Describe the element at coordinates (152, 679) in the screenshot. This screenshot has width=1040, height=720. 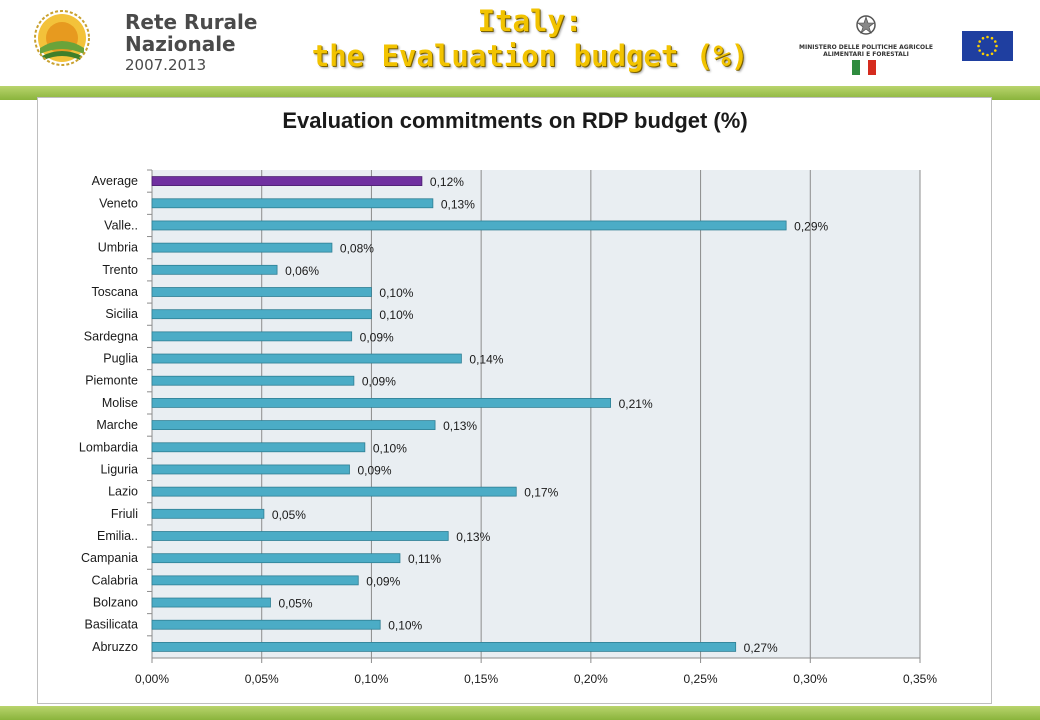
I see `x-tick-label: 0,00%` at that location.